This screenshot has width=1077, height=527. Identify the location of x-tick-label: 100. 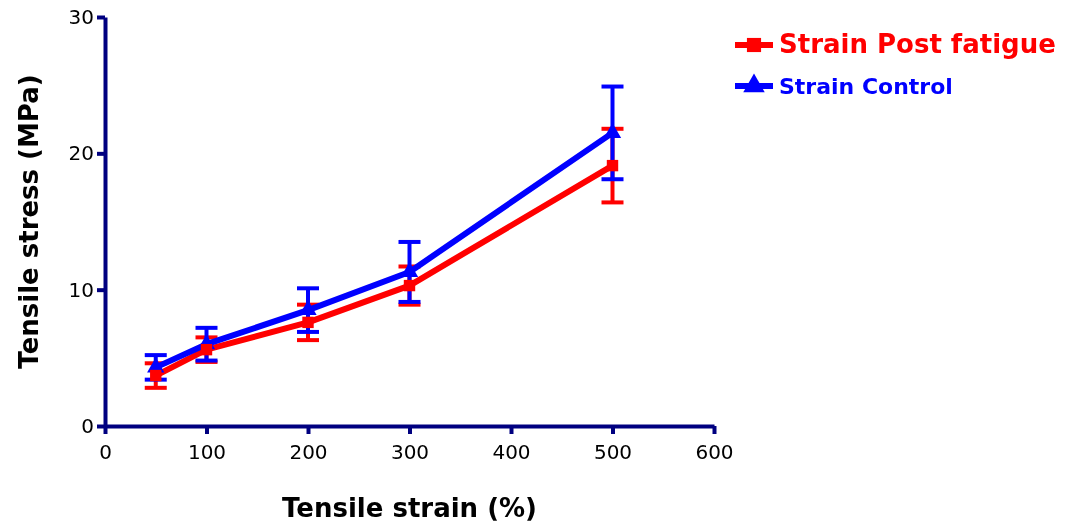
(207, 452).